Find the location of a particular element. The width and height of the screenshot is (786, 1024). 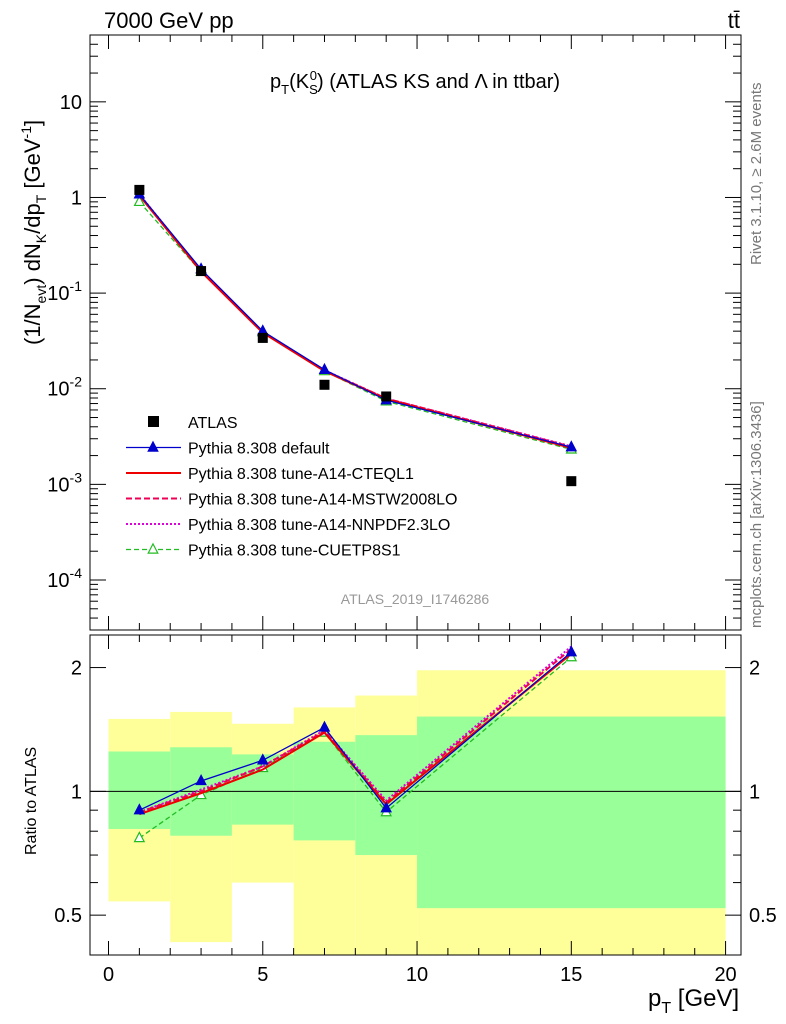

y-tick-label: 10⁻⁴ is located at coordinates (64, 578).